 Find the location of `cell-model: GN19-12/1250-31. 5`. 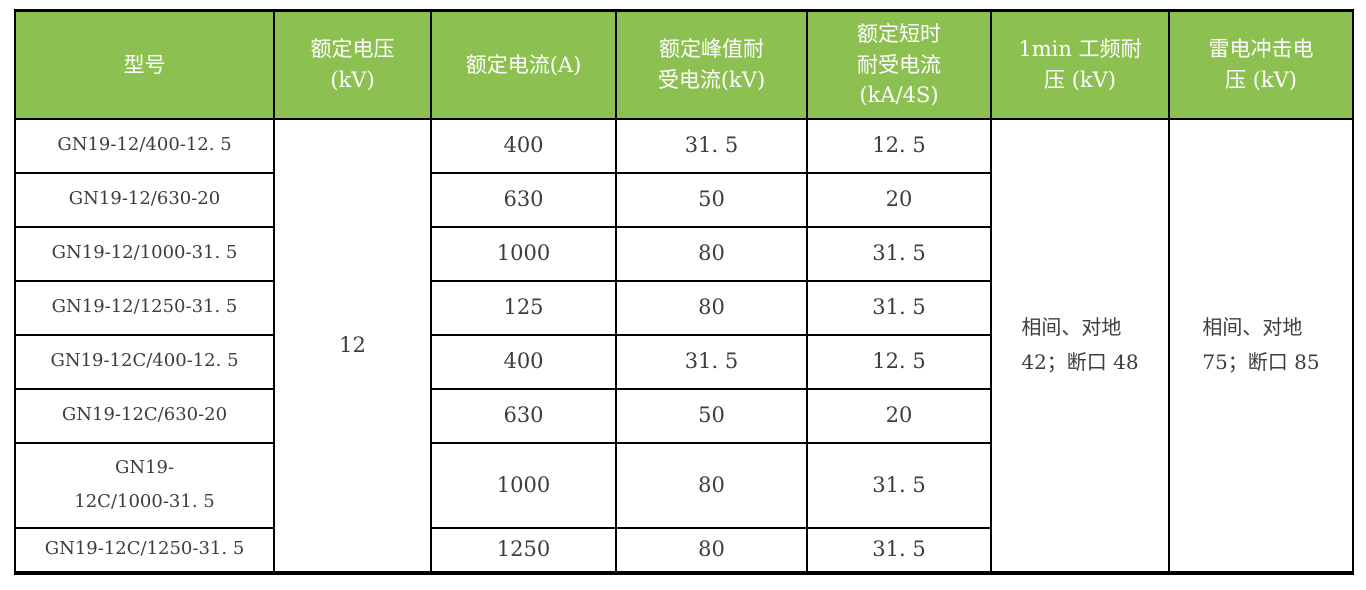

cell-model: GN19-12/1250-31. 5 is located at coordinates (144, 307).